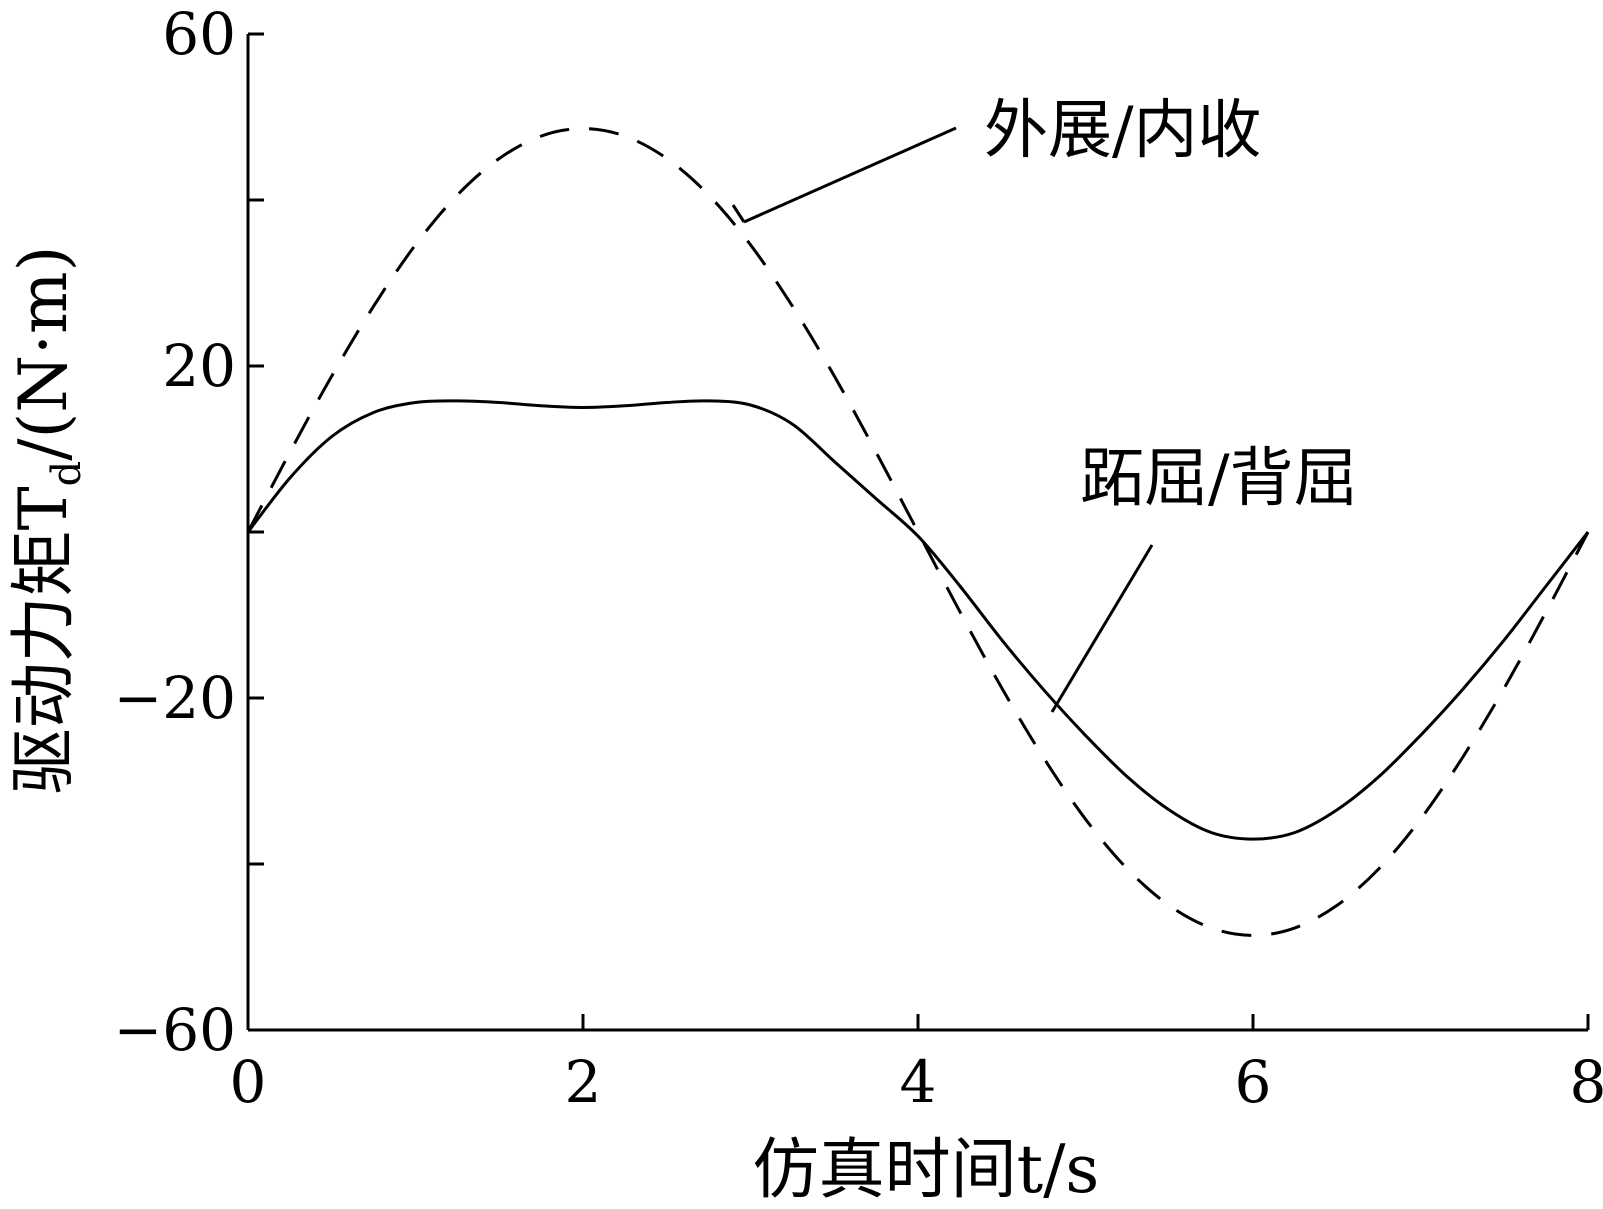 The width and height of the screenshot is (1603, 1209). I want to click on abduction-adduction-leader, so click(850, 175).